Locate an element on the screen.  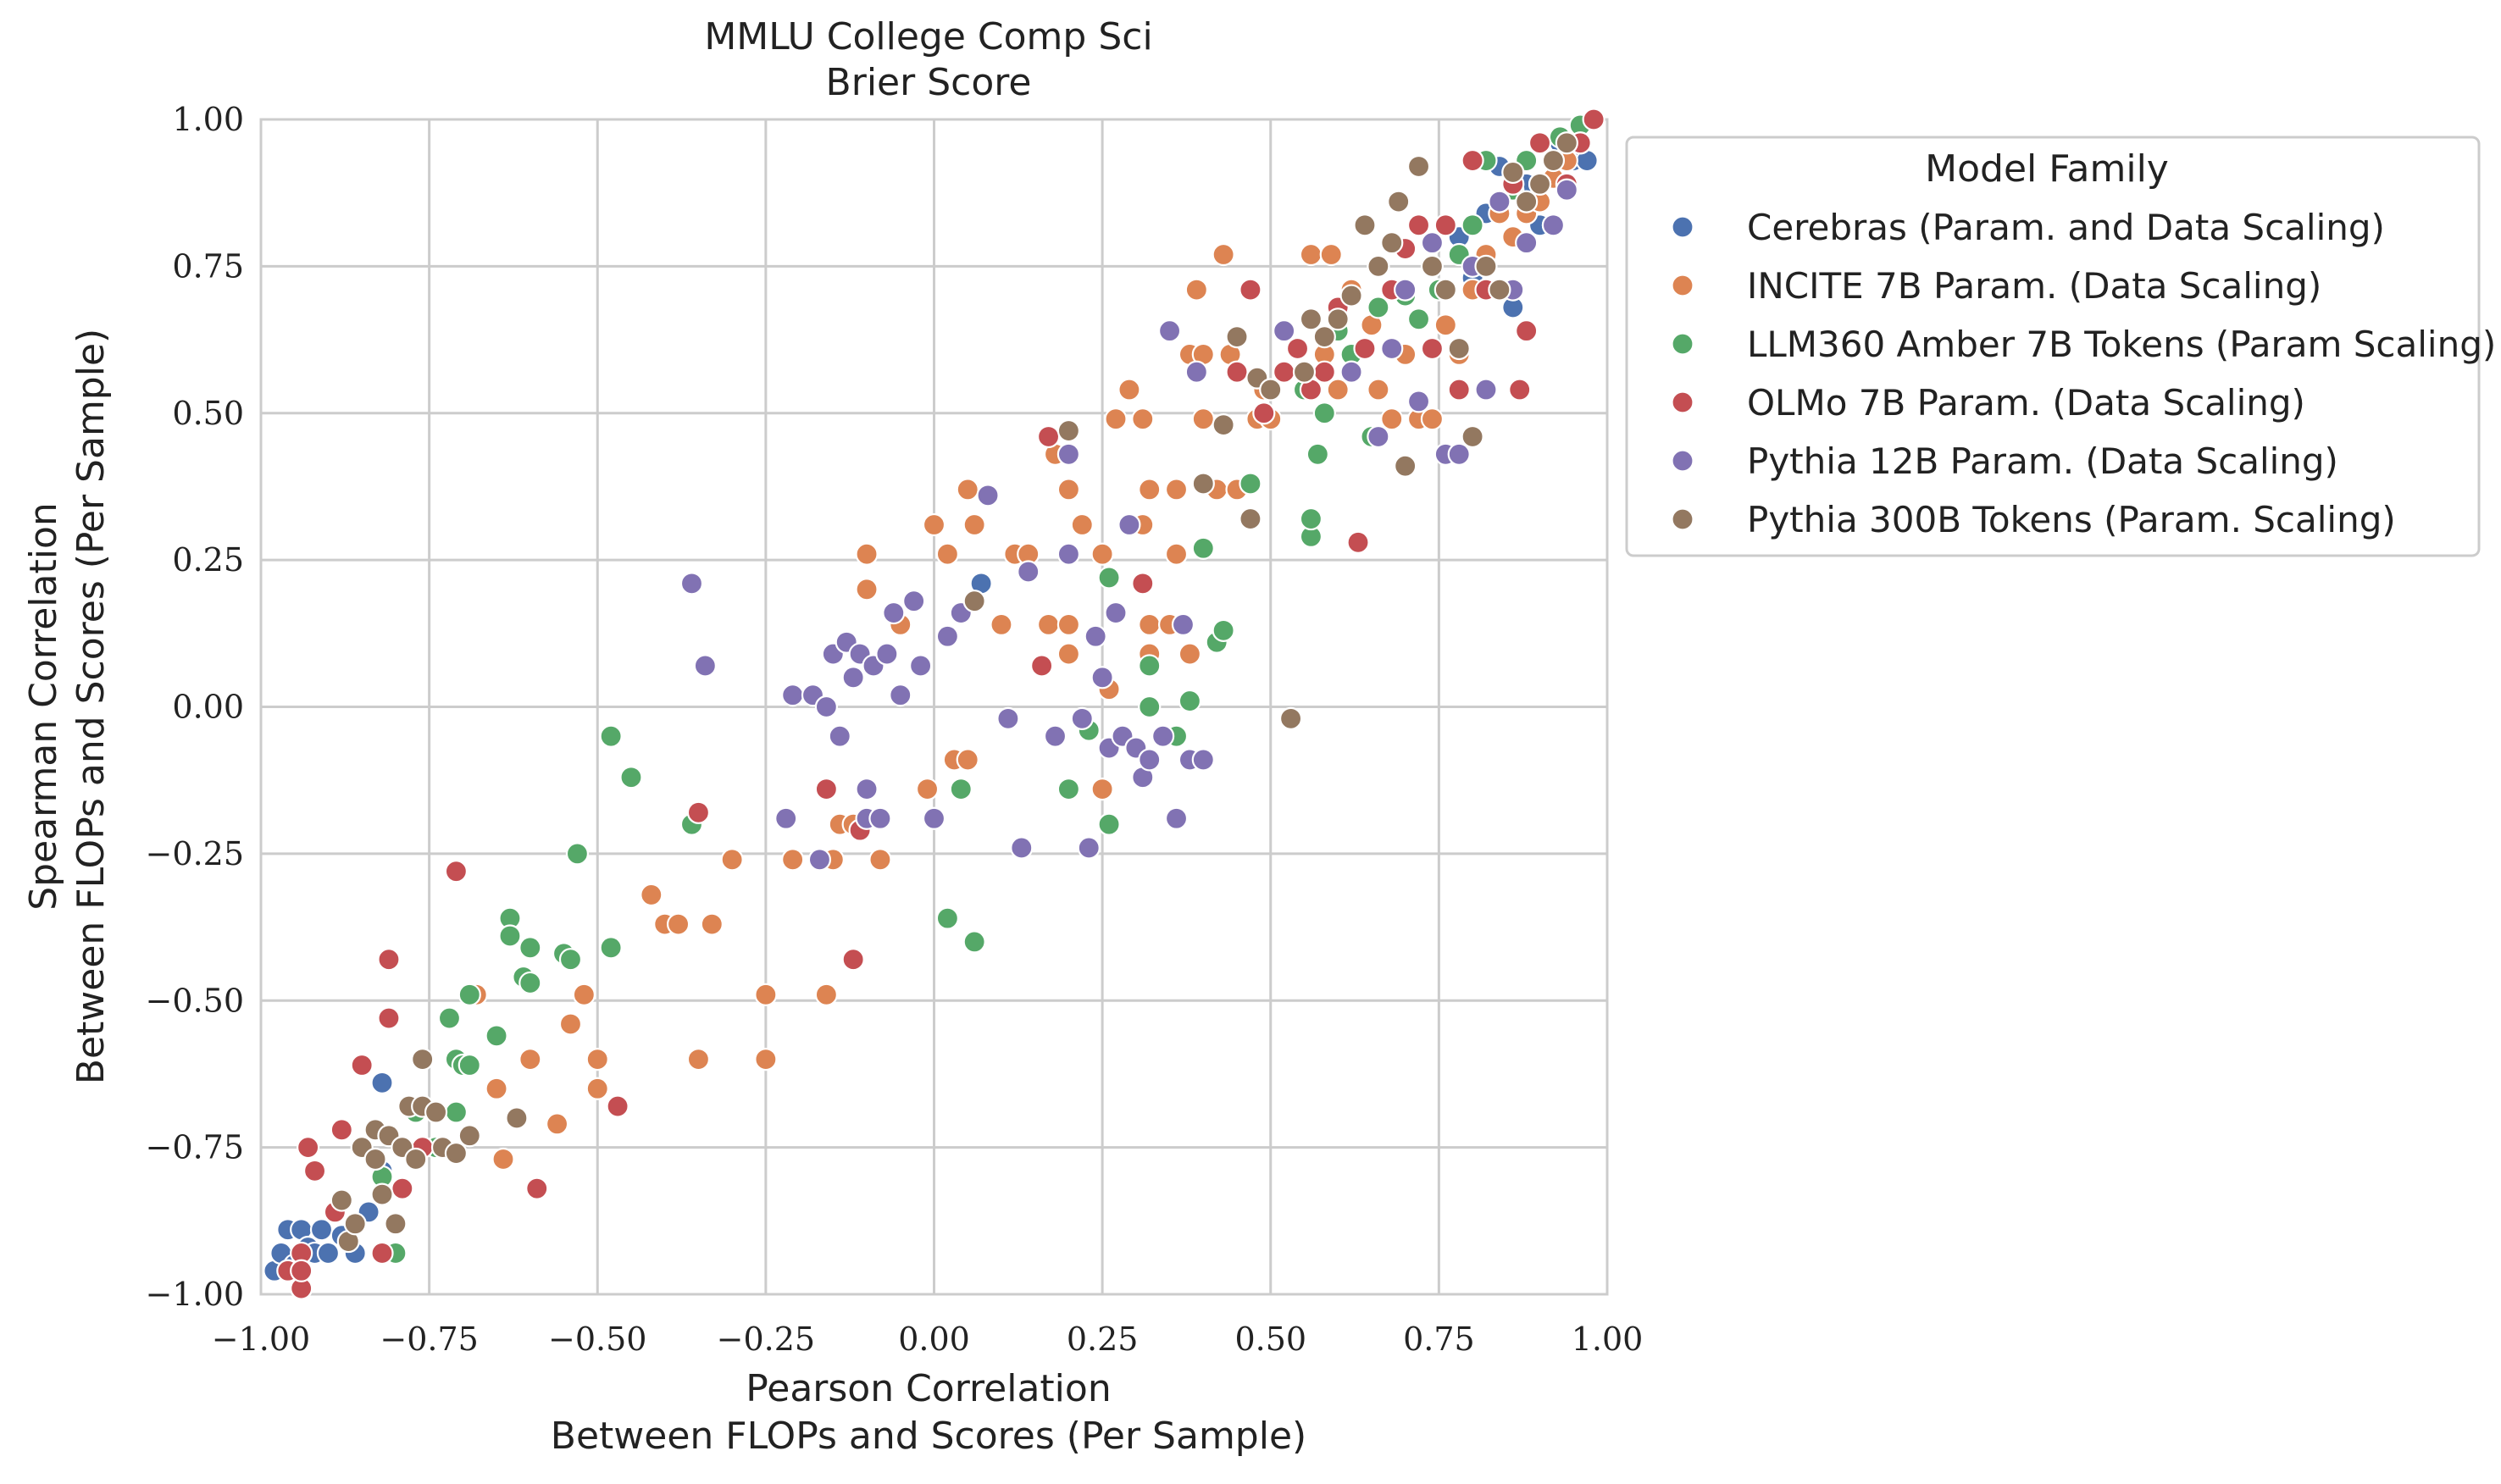
x-tick-label: −0.75 is located at coordinates (429, 1339).